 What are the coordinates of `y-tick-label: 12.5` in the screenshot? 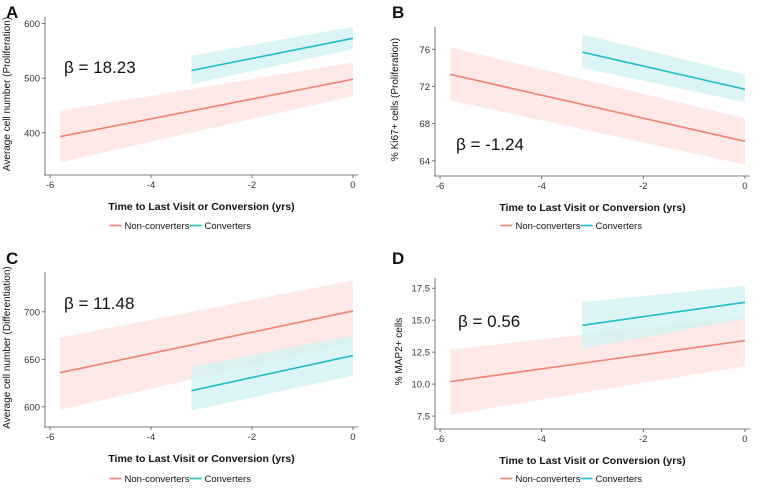 It's located at (421, 353).